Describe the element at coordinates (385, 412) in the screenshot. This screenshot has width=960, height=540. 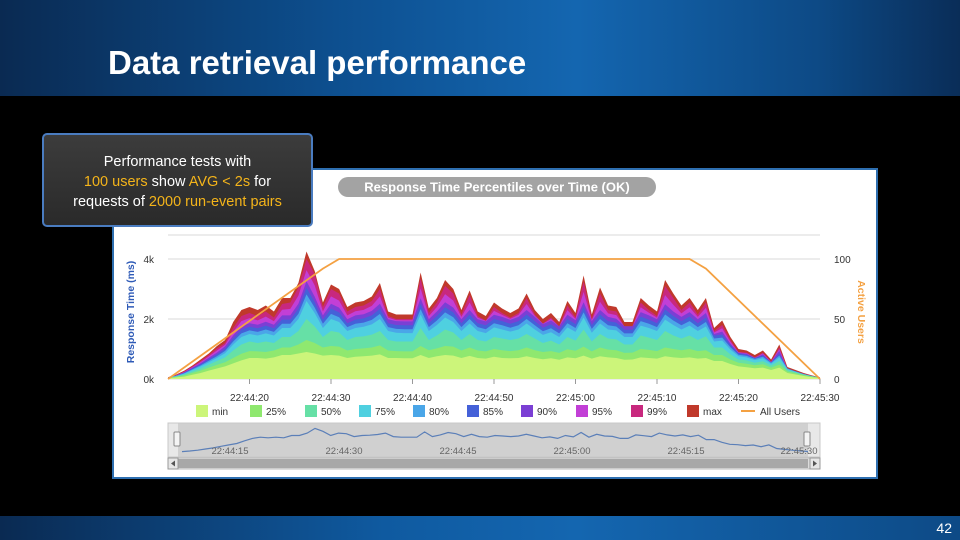
I see `legend-label-75pct: 75%` at that location.